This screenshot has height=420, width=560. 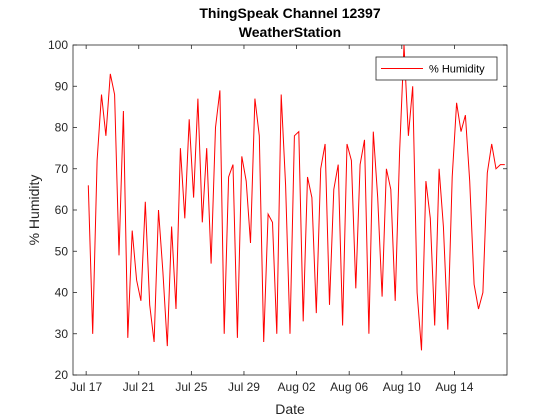 What do you see at coordinates (62, 128) in the screenshot?
I see `y-tick-label: 80` at bounding box center [62, 128].